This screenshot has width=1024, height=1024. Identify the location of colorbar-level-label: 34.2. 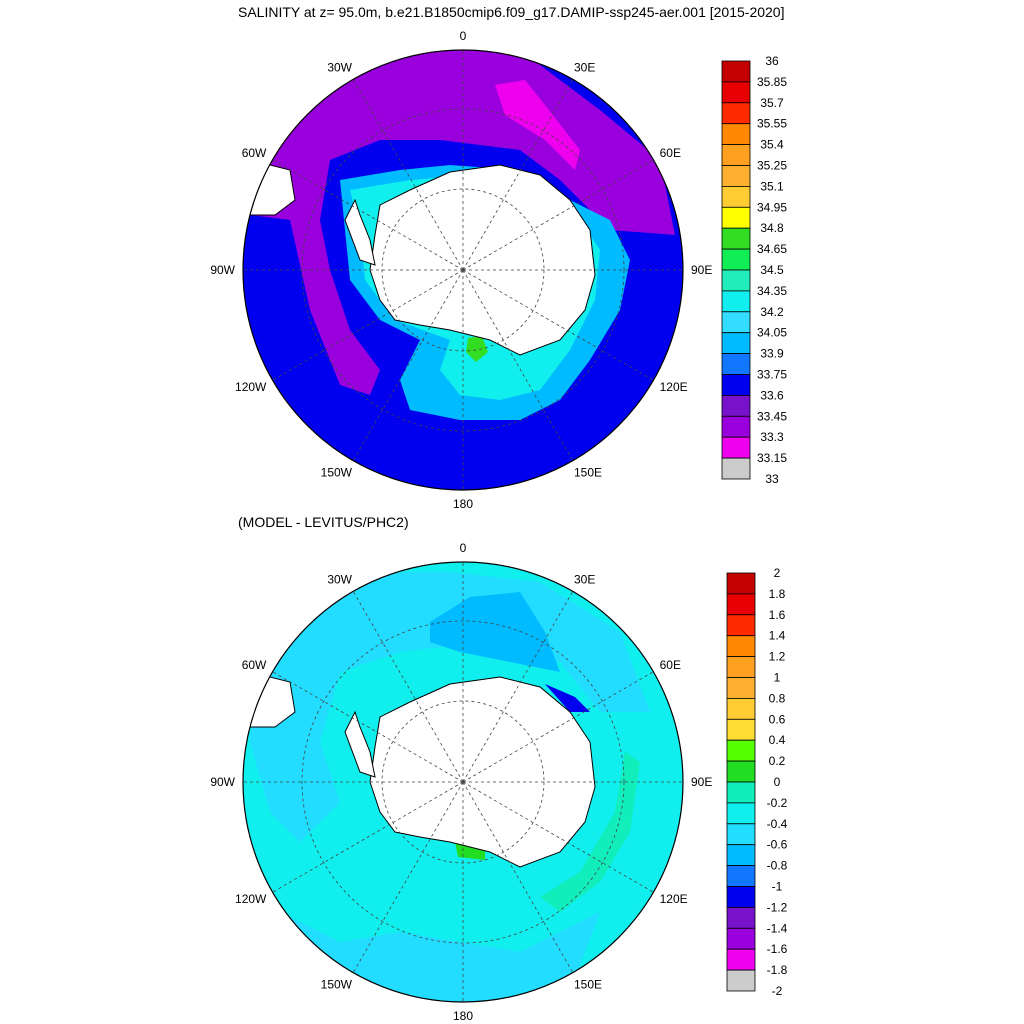
(772, 312).